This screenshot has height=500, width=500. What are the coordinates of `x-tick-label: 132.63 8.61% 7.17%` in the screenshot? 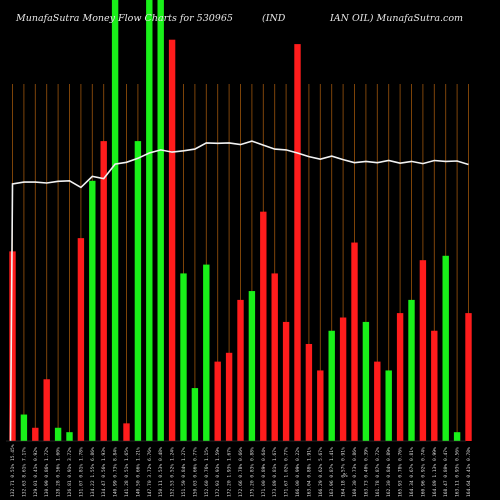 It's located at (24, 472).